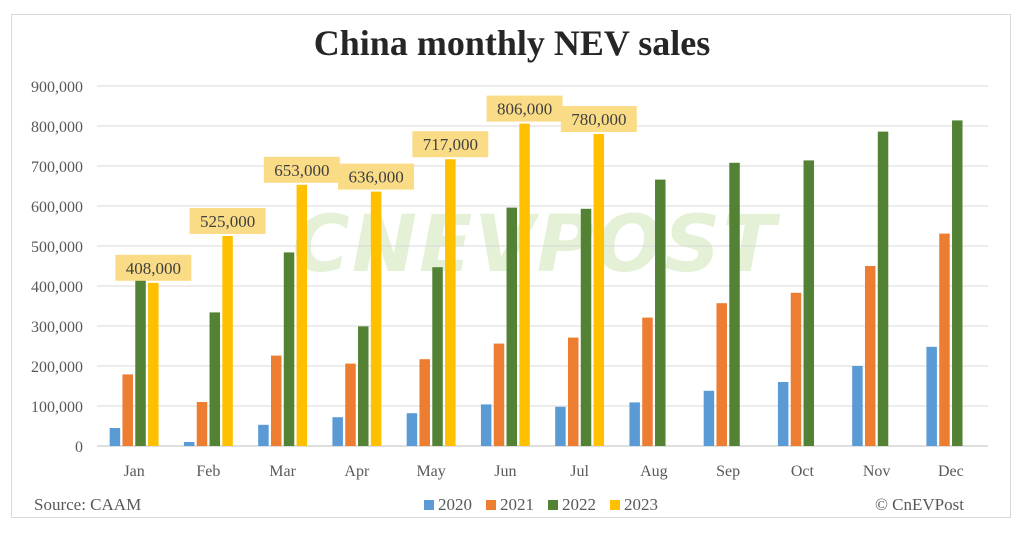  I want to click on bar-2022-feb, so click(215, 379).